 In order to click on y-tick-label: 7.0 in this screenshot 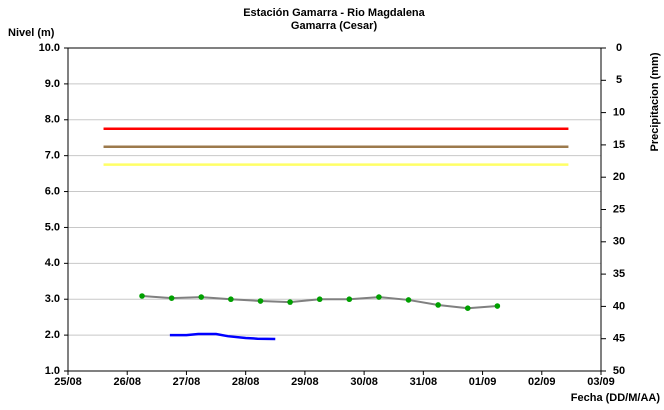, I will do `click(52, 156)`.